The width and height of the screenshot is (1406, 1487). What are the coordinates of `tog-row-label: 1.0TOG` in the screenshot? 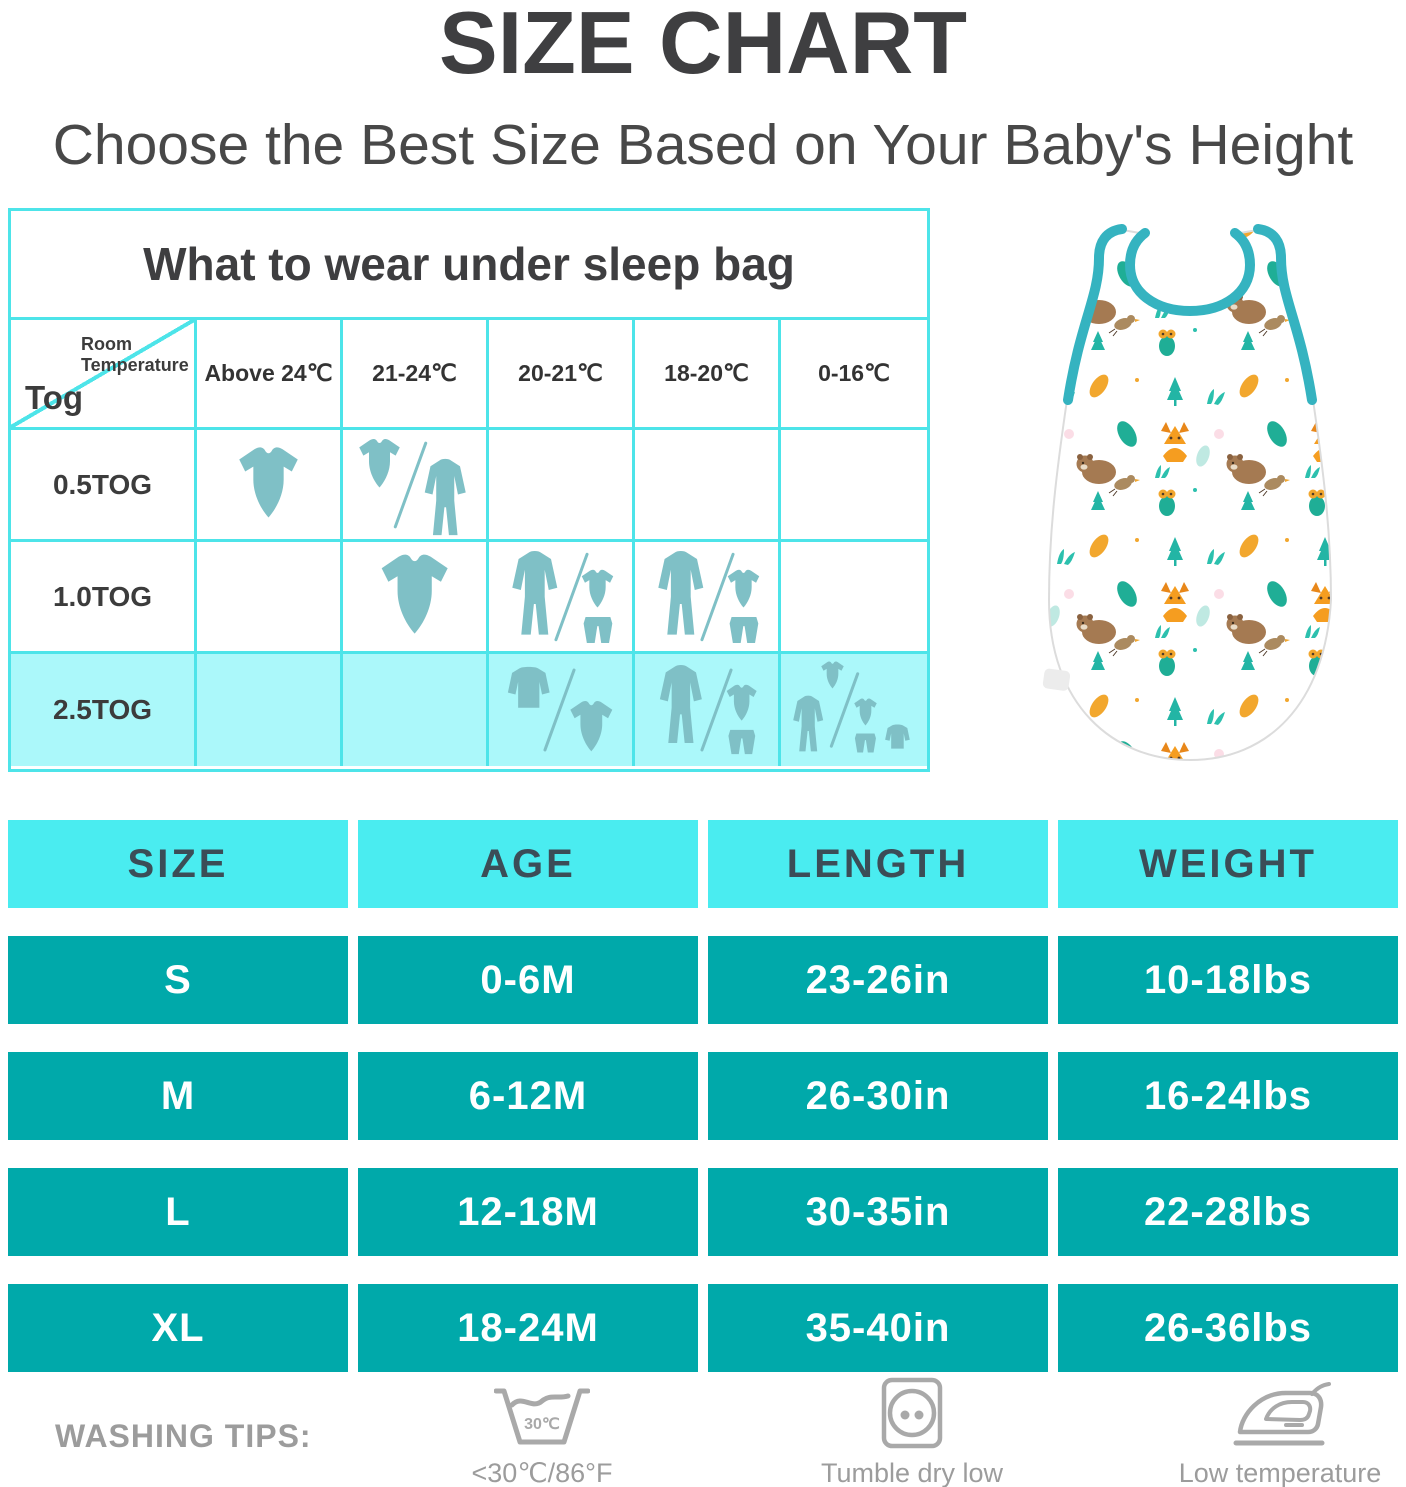 It's located at (104, 598).